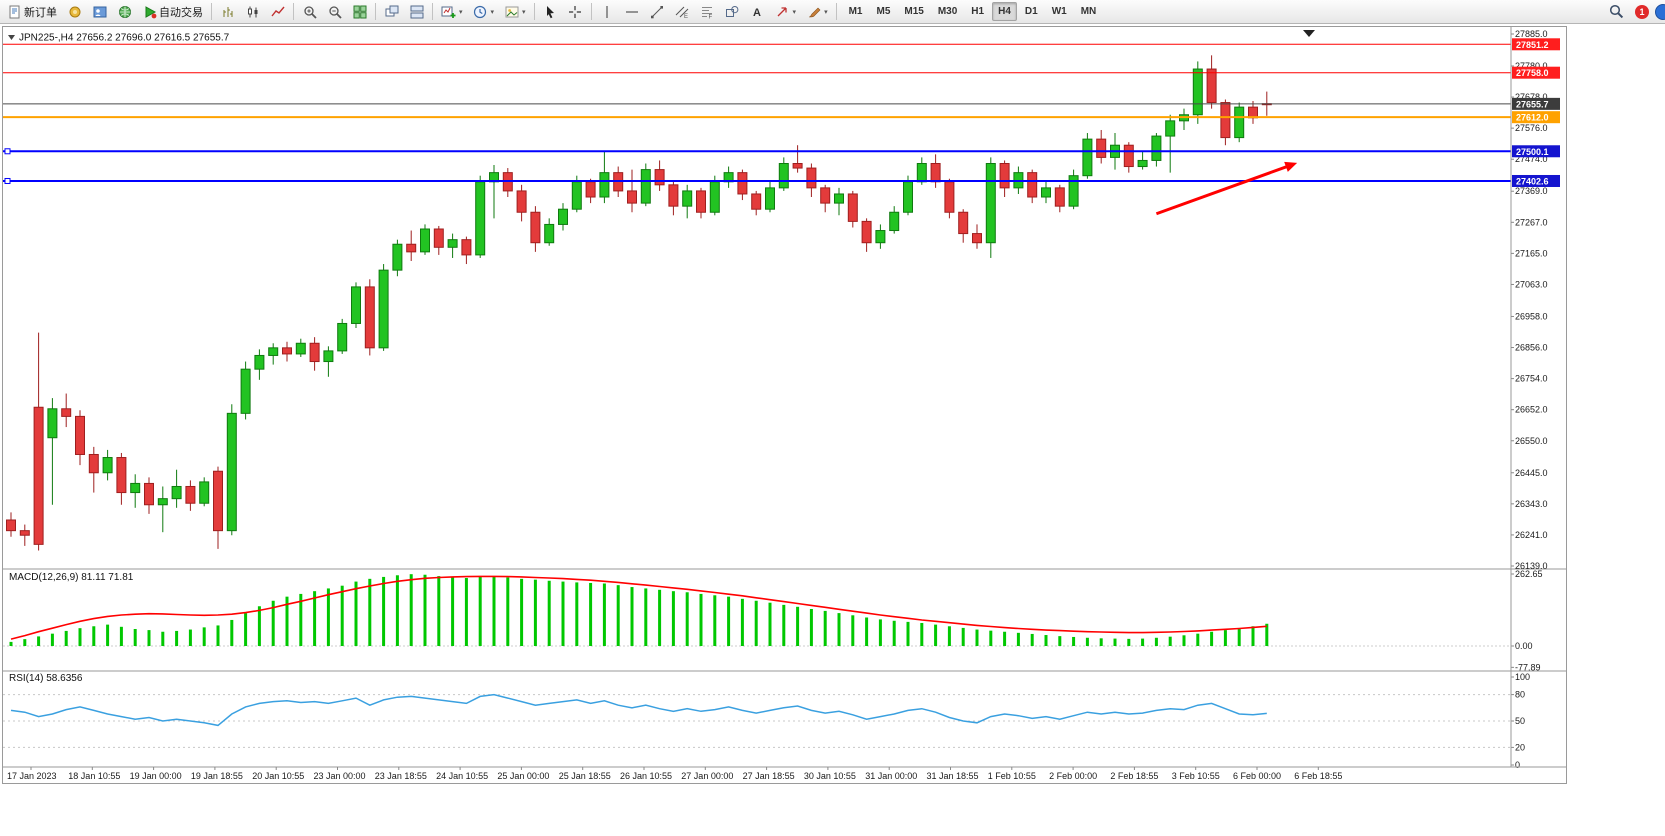 The width and height of the screenshot is (1665, 836). Describe the element at coordinates (1004, 11) in the screenshot. I see `timeframe-h4: H4` at that location.